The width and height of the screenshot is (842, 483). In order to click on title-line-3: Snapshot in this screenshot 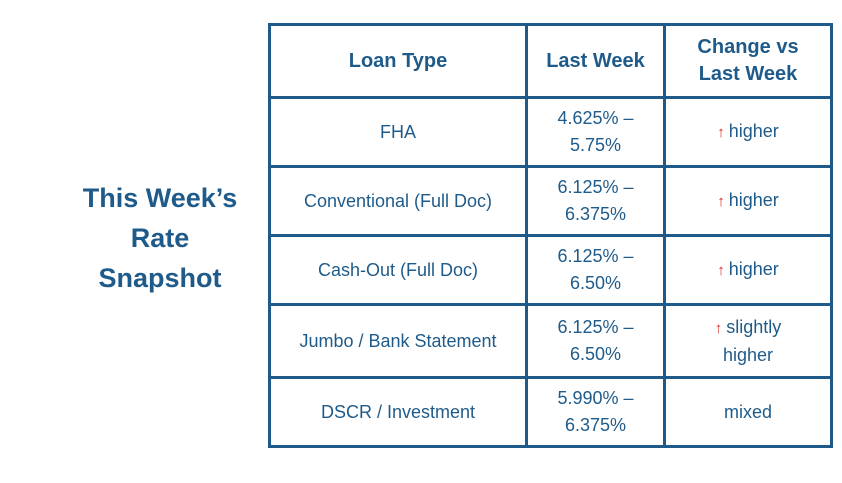, I will do `click(160, 278)`.